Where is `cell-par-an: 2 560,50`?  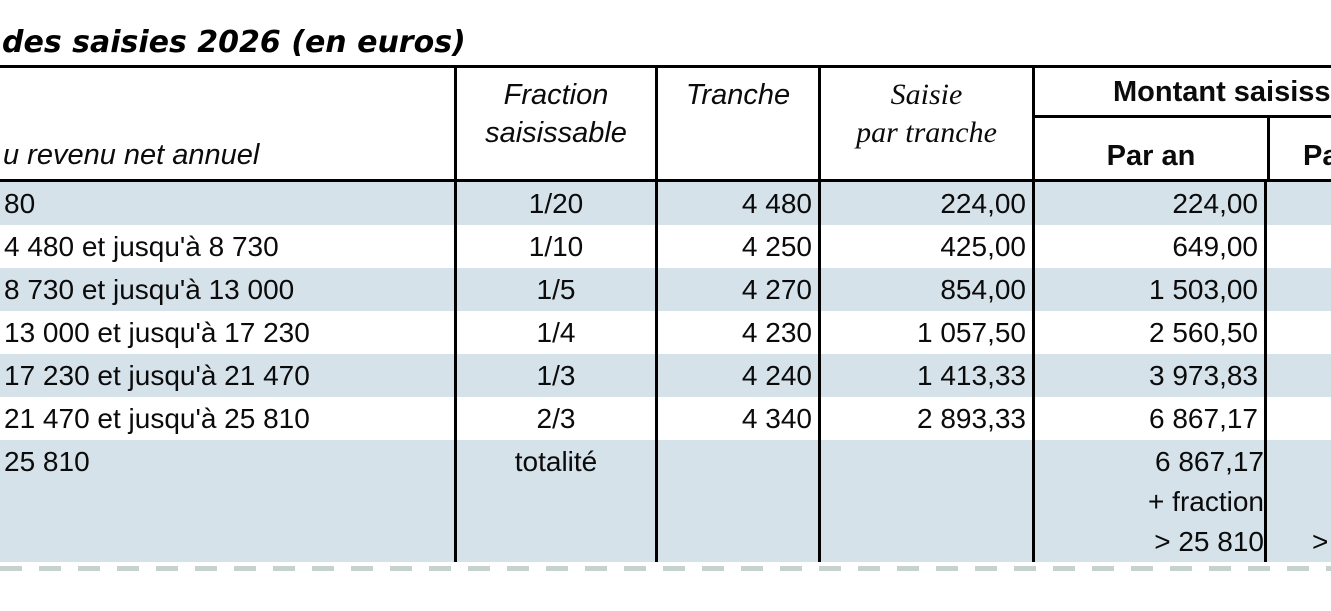 cell-par-an: 2 560,50 is located at coordinates (1148, 332).